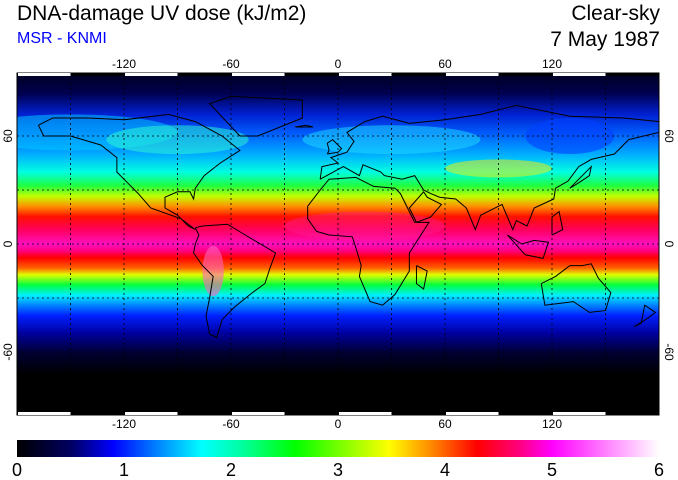  I want to click on lon-tick-label-bottom: -60, so click(231, 424).